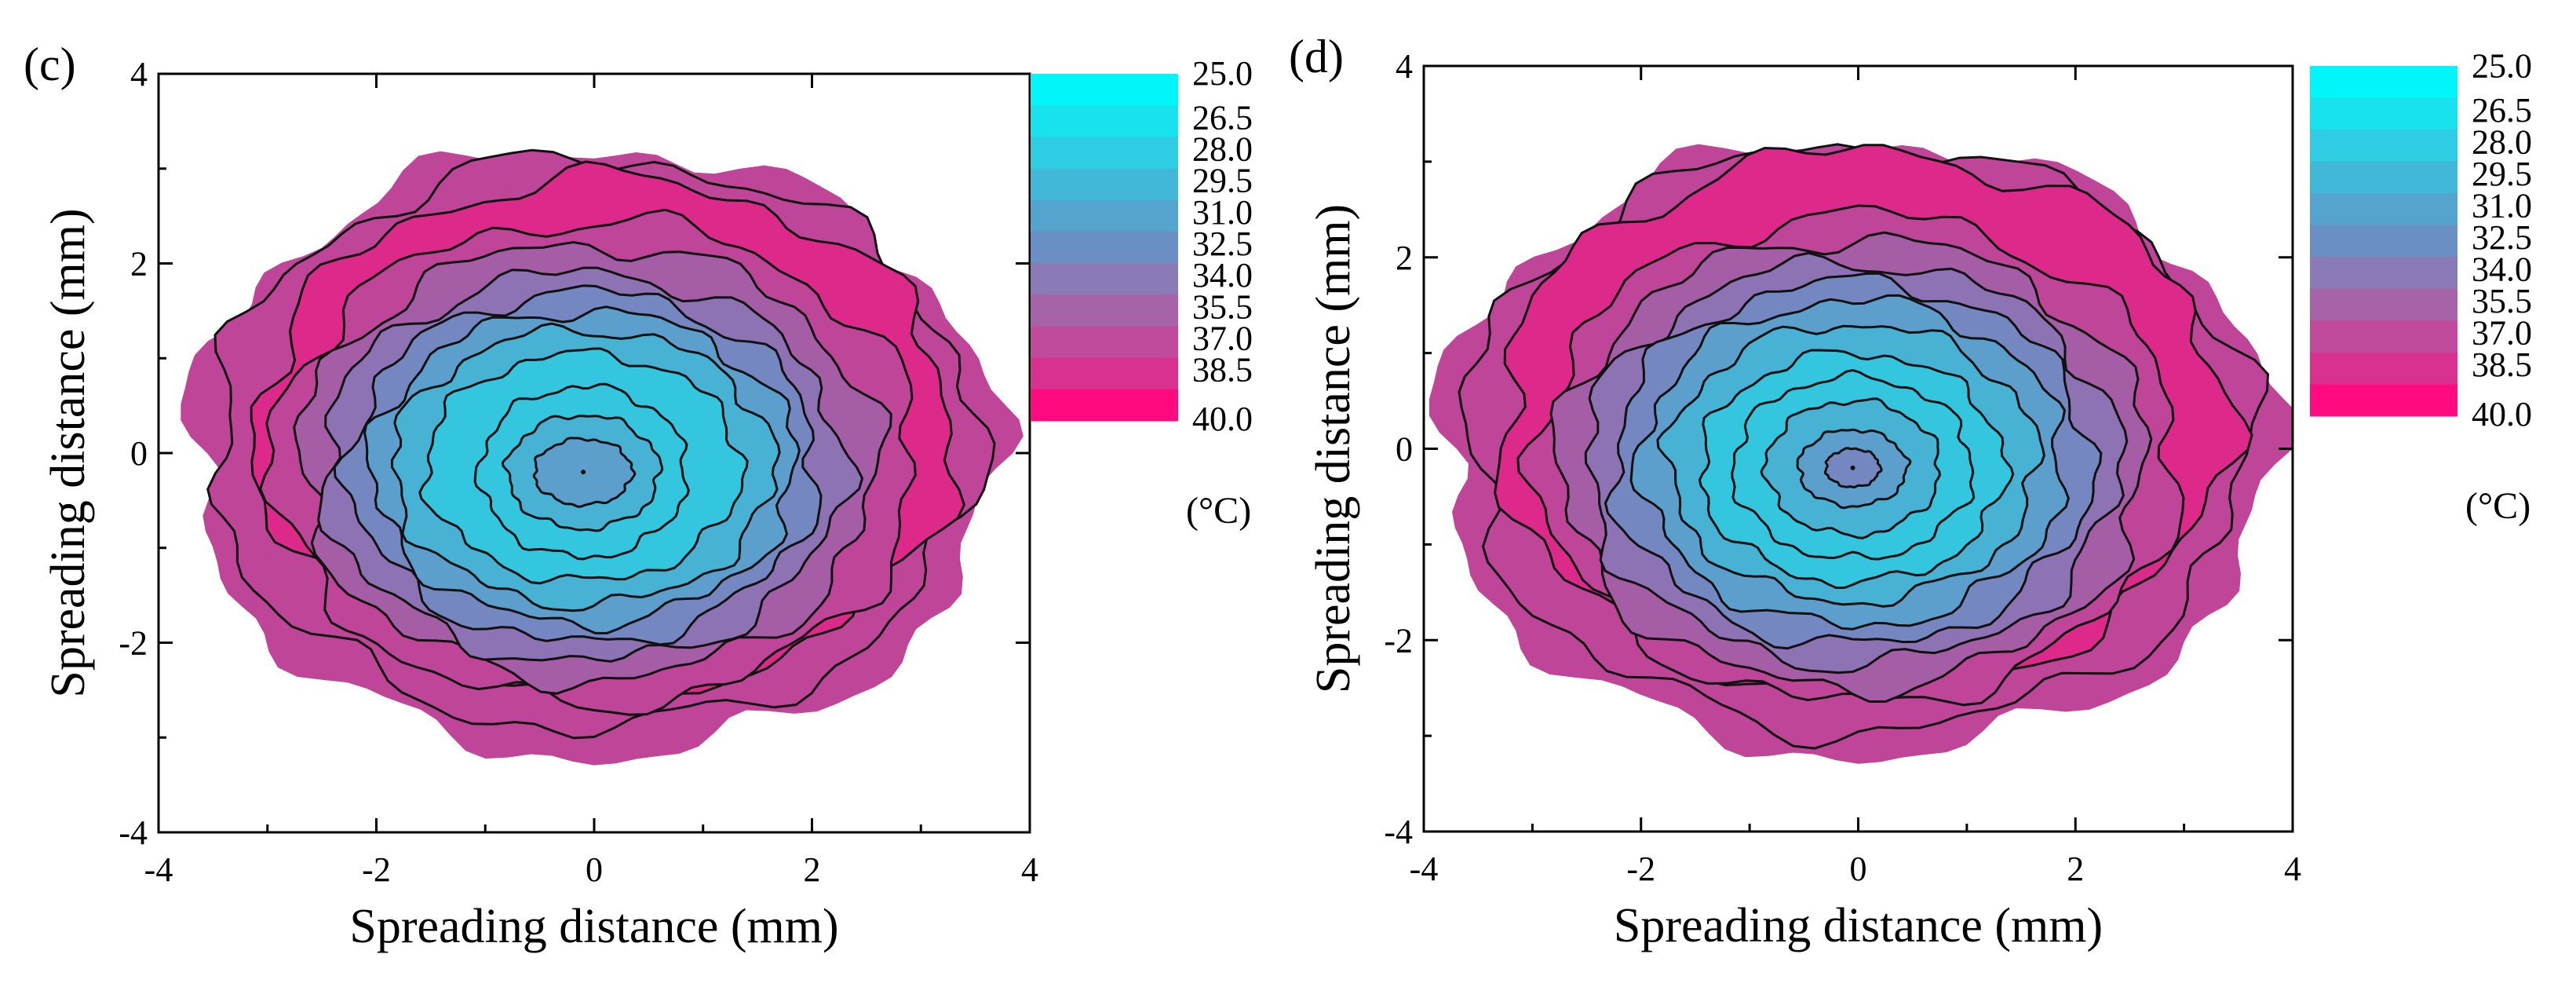 This screenshot has height=987, width=2576. Describe the element at coordinates (1316, 56) in the screenshot. I see `panel-label: (d)` at that location.